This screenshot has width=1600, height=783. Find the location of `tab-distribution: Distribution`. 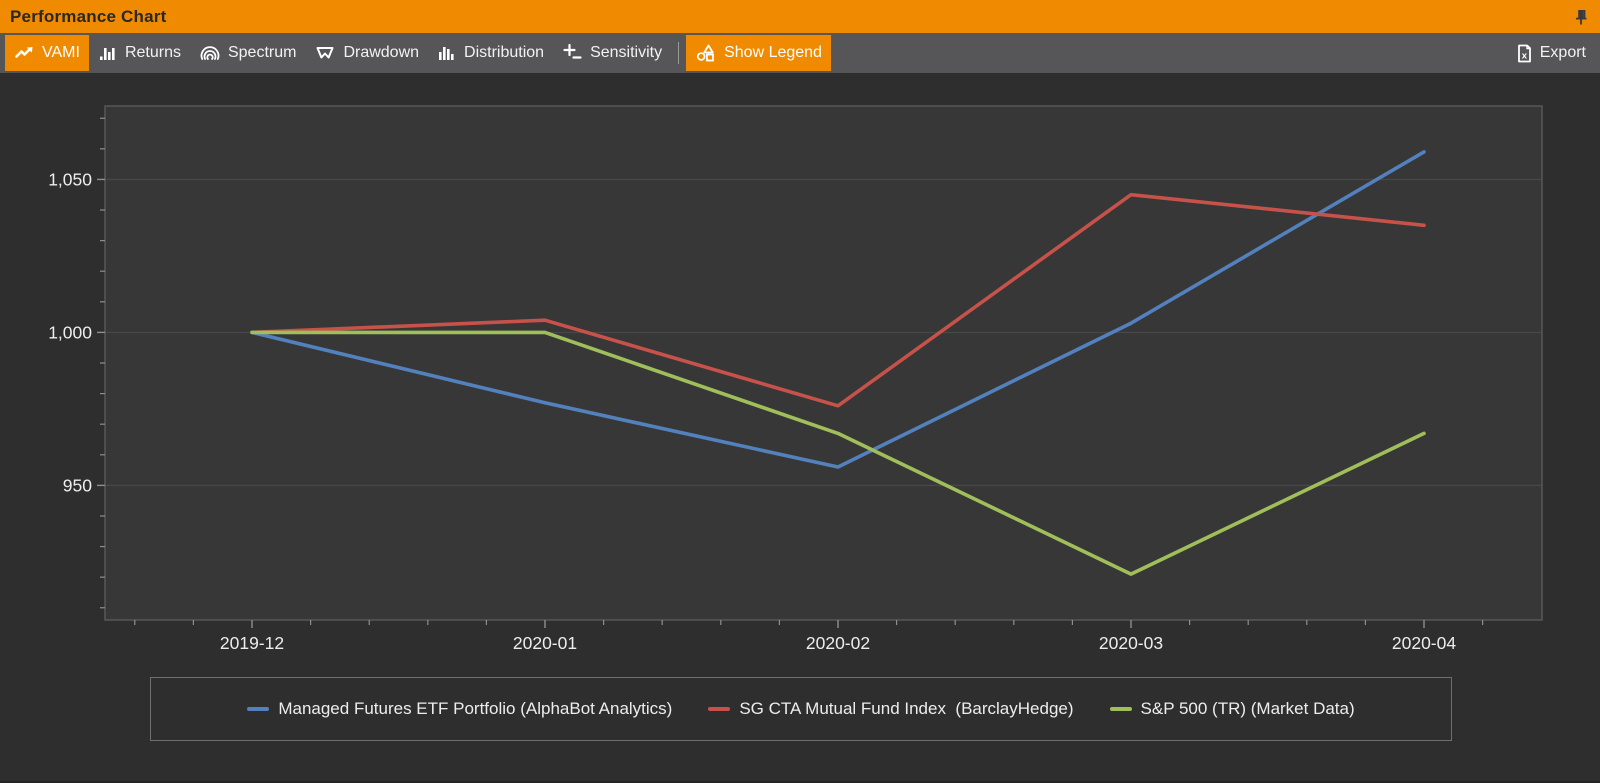

tab-distribution: Distribution is located at coordinates (490, 53).